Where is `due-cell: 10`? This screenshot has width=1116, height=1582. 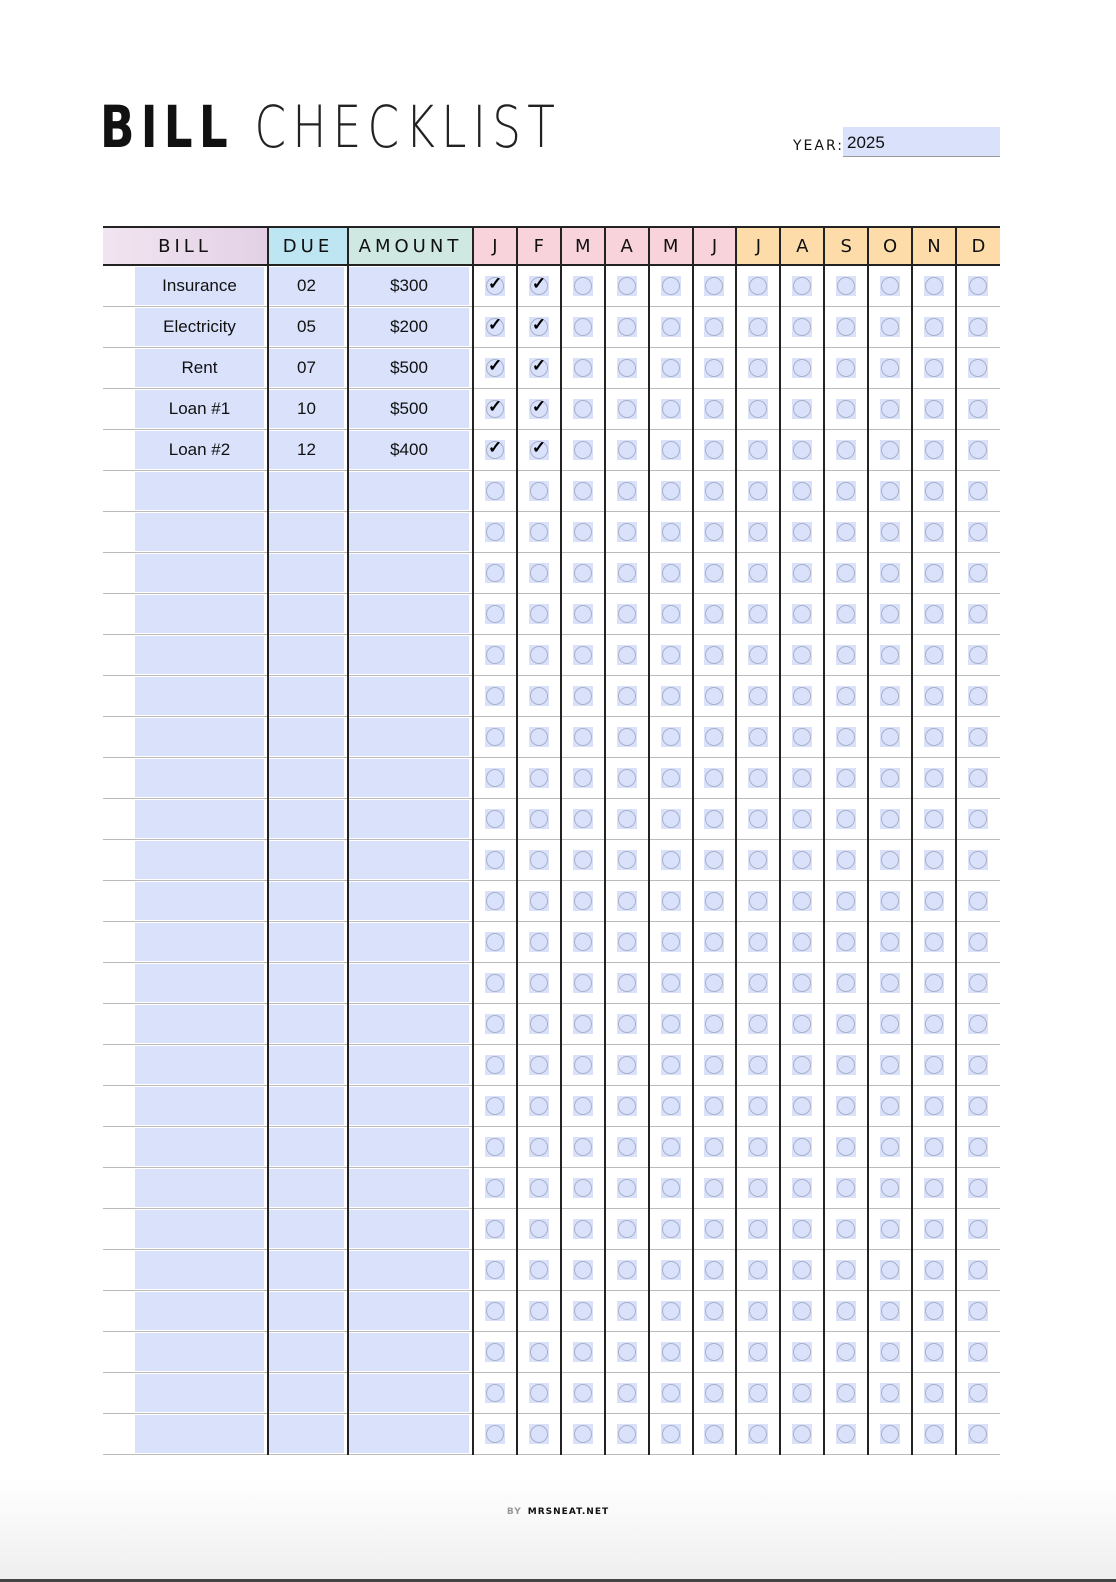 due-cell: 10 is located at coordinates (306, 409).